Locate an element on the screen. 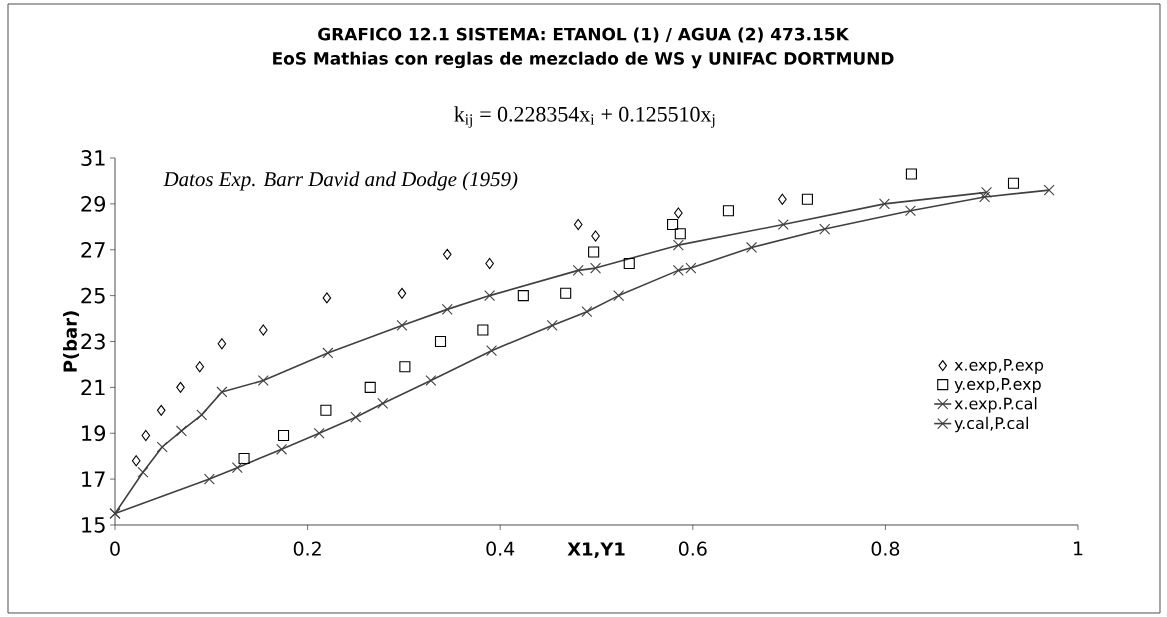 The width and height of the screenshot is (1167, 617). y-tick-label: 29 is located at coordinates (93, 203).